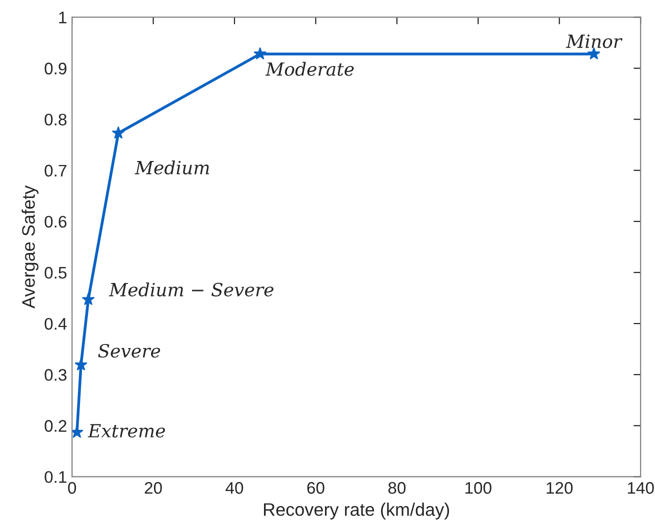 Image resolution: width=655 pixels, height=521 pixels. What do you see at coordinates (72, 488) in the screenshot?
I see `x-tick-label: 0` at bounding box center [72, 488].